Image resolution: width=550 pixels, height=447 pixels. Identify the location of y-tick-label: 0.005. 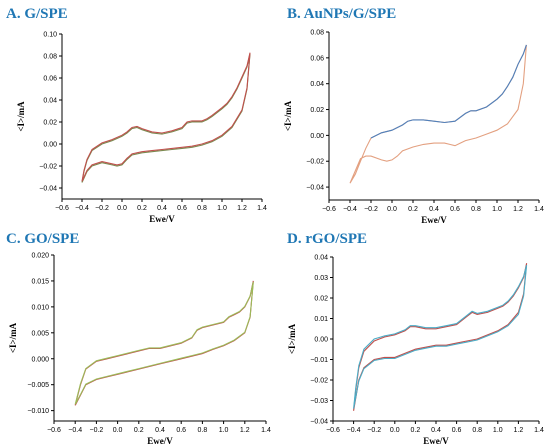
(40, 333).